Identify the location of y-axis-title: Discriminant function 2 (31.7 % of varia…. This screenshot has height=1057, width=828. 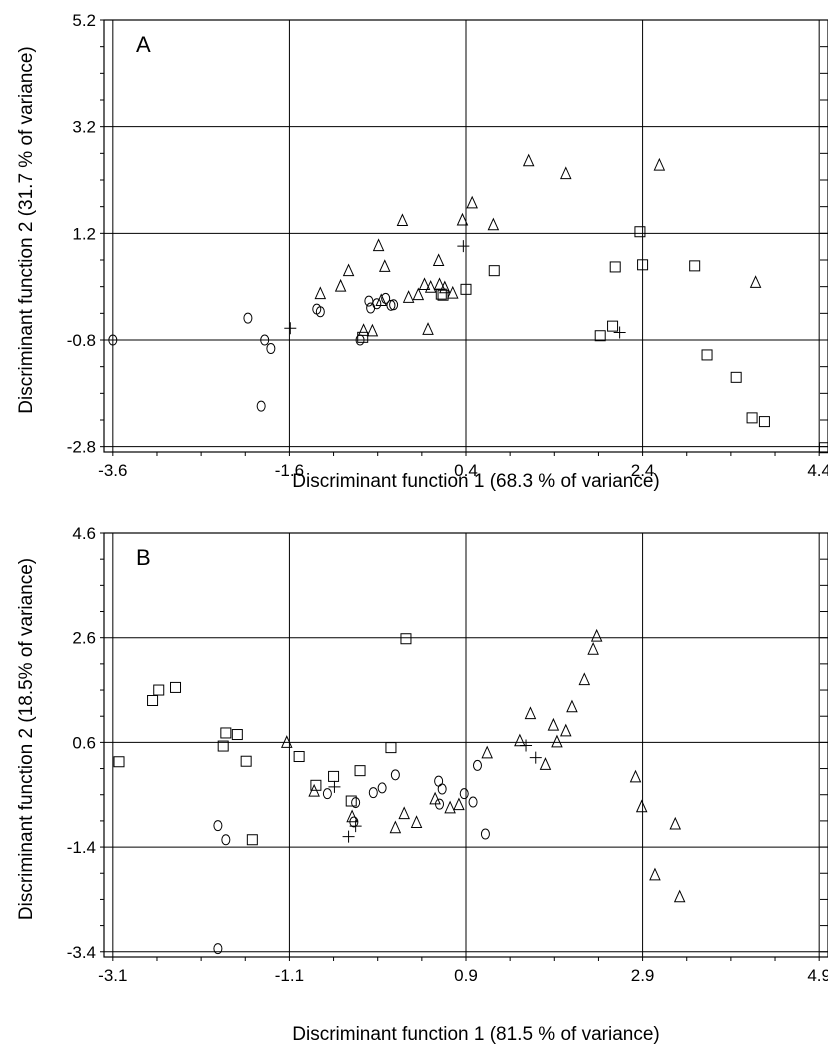
(26, 230).